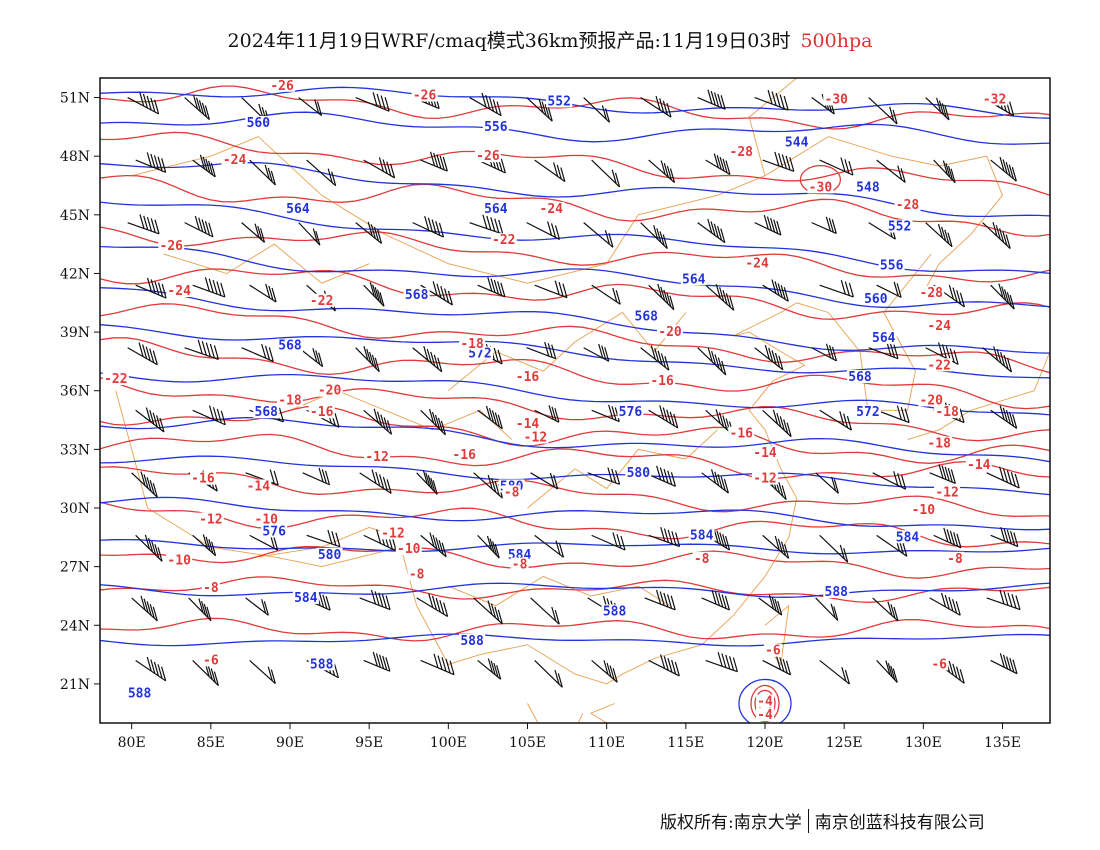  Describe the element at coordinates (306, 598) in the screenshot. I see `height-label: 584` at that location.